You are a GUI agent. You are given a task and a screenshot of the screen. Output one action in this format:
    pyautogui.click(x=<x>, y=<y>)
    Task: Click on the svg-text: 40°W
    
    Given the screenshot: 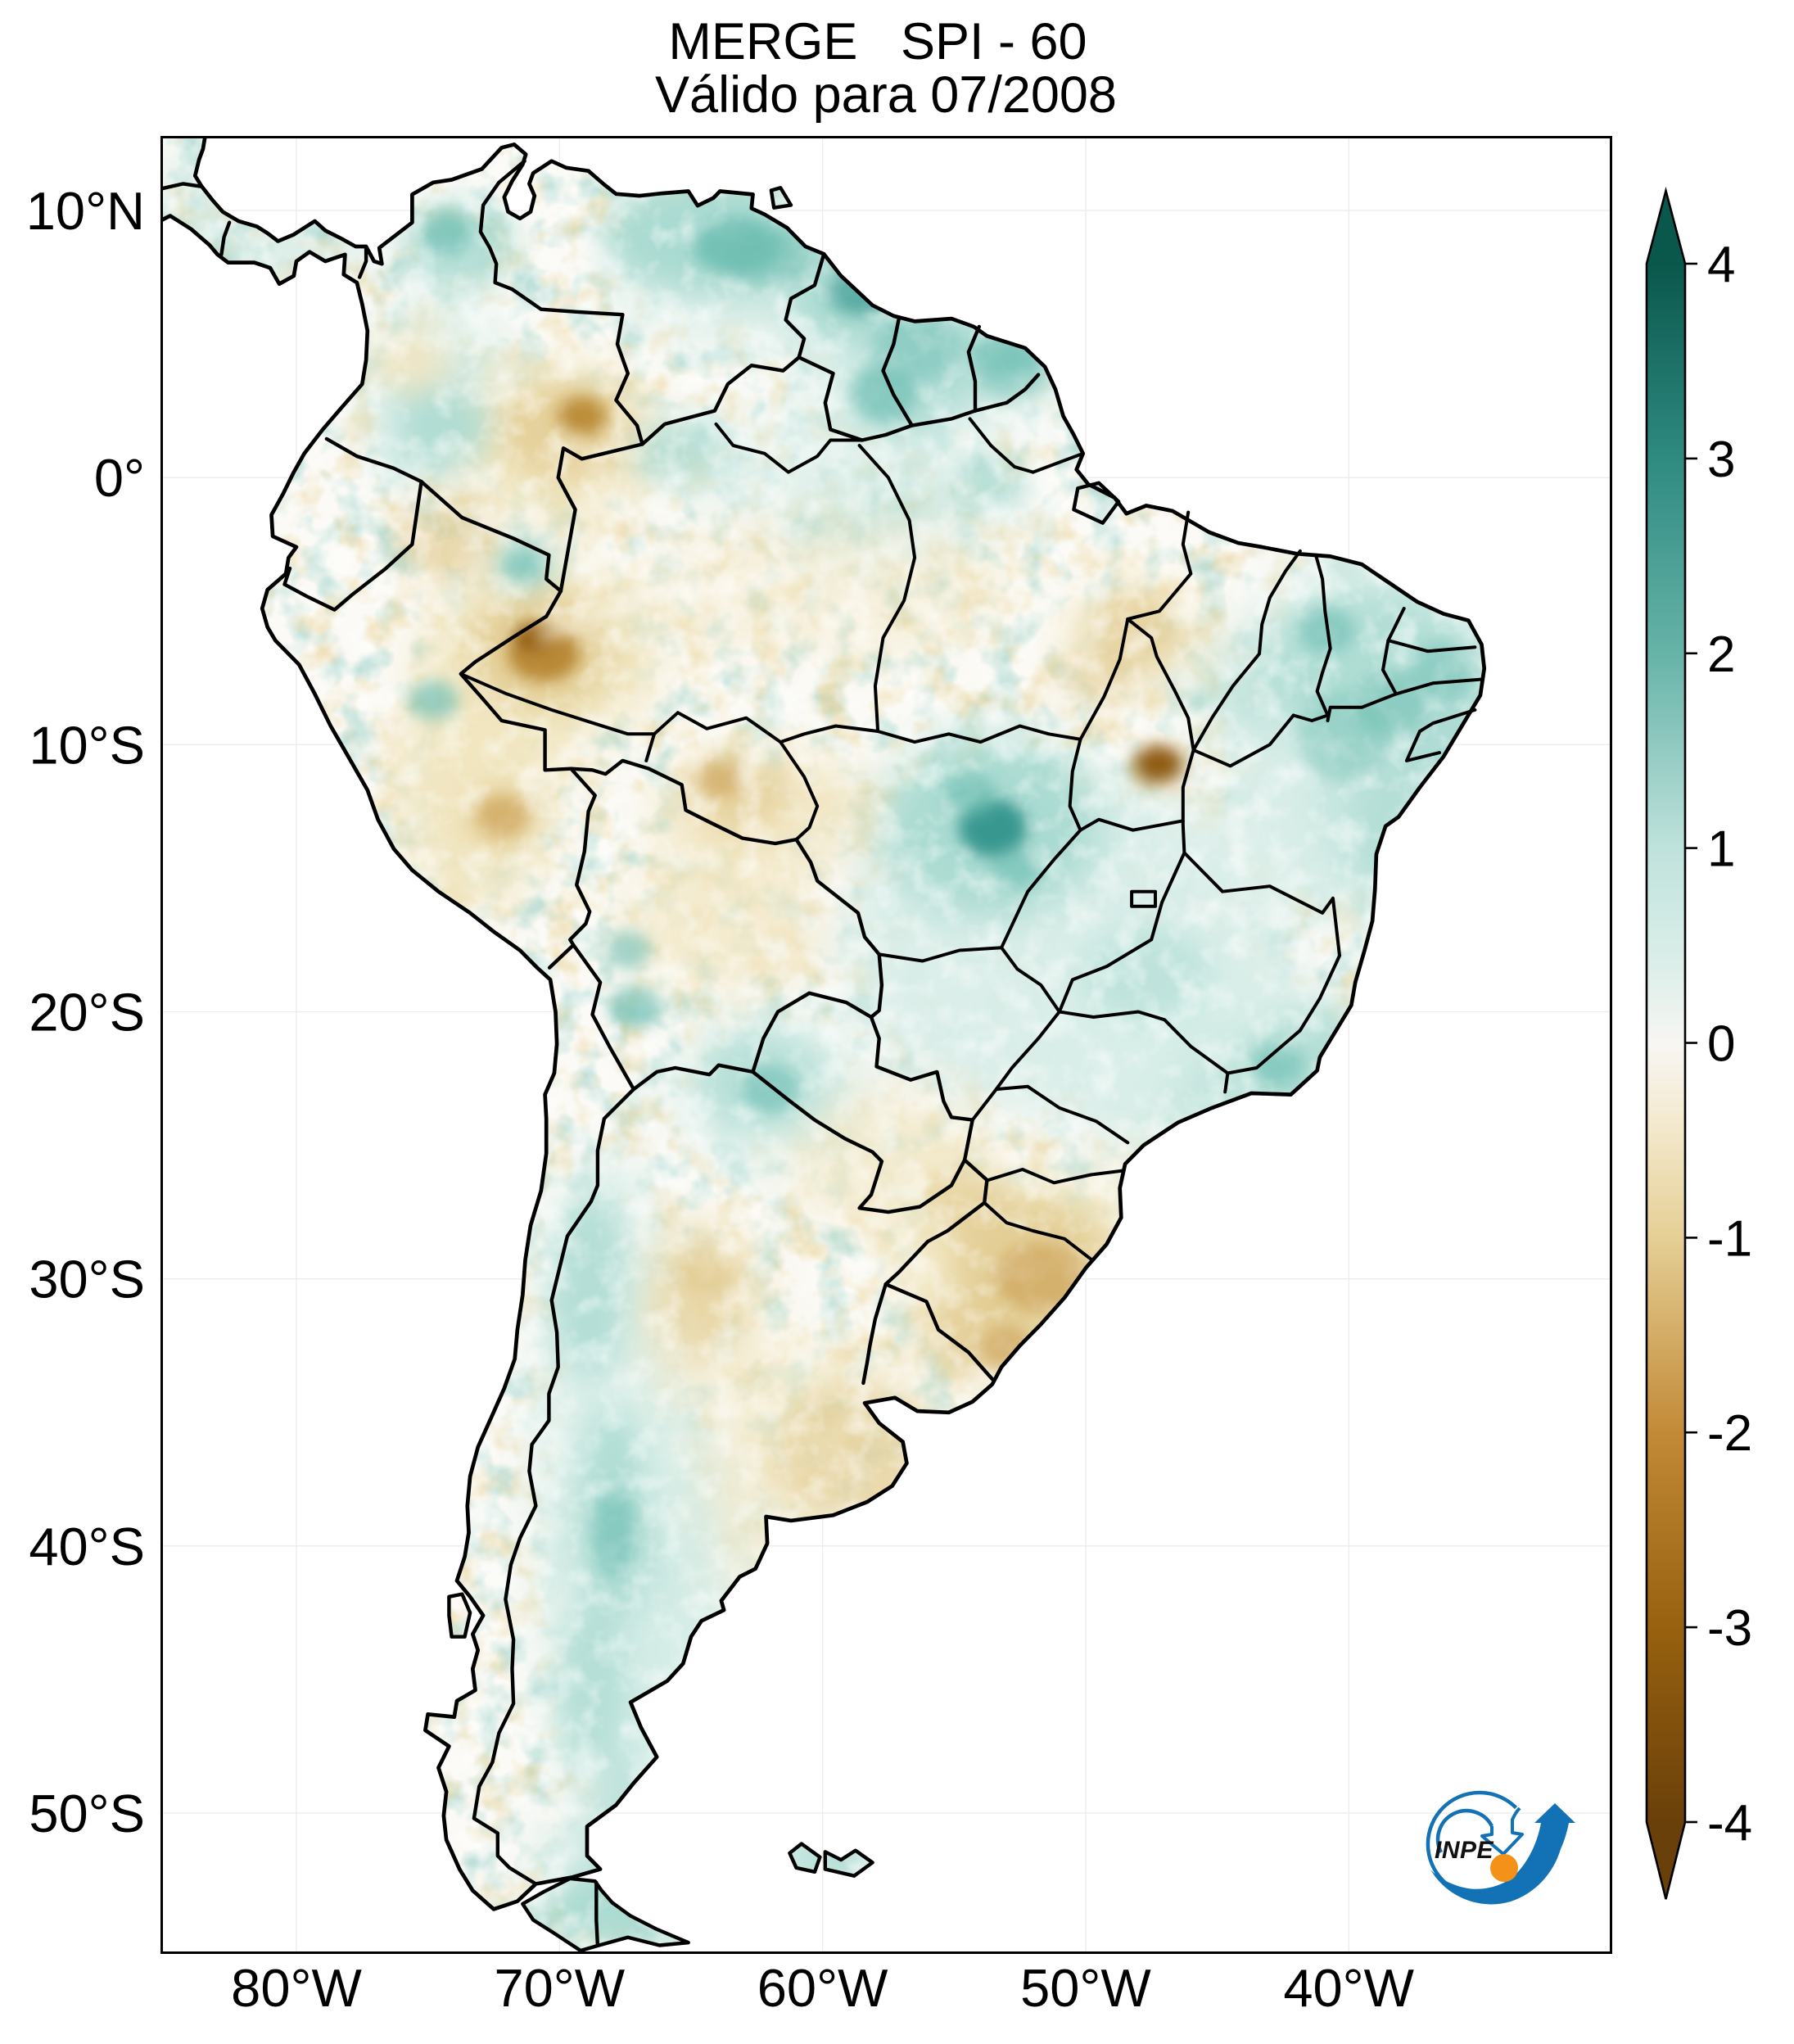 What is the action you would take?
    pyautogui.click(x=1348, y=1988)
    